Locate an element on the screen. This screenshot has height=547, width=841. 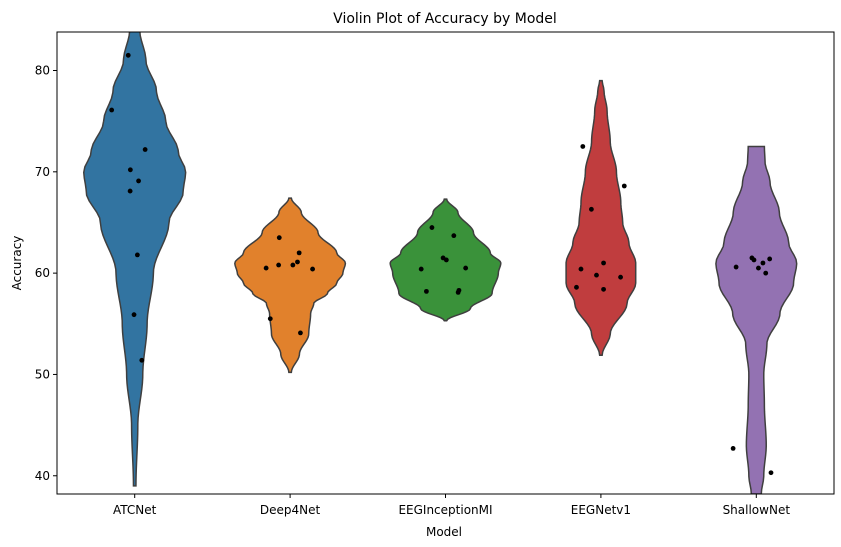
y-axis: 40 50 60 70 80 is located at coordinates (46, 273).